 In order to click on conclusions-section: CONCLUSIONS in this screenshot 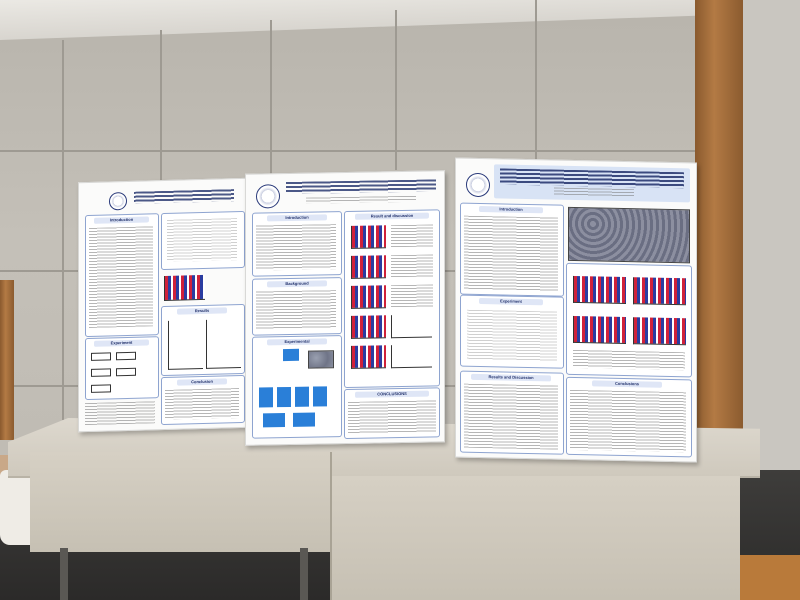, I will do `click(392, 413)`.